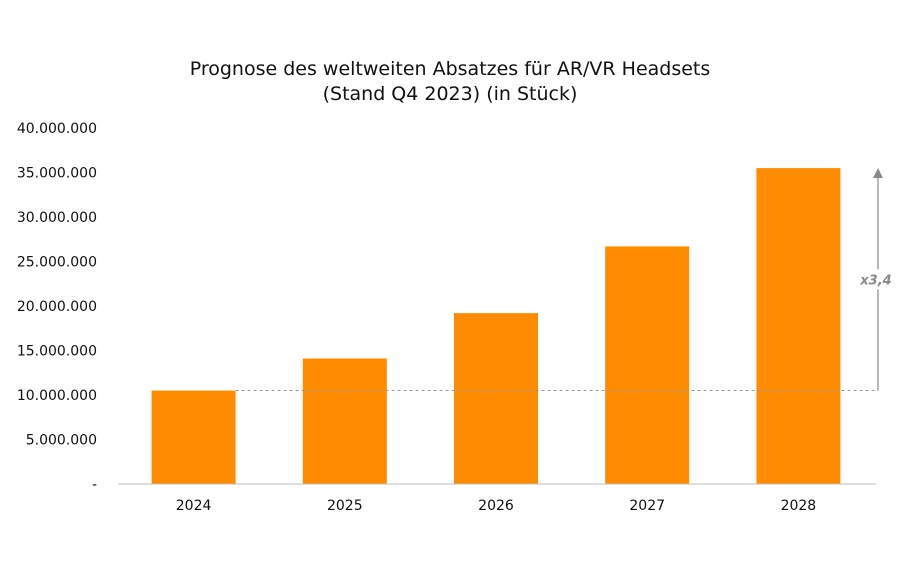 The image size is (900, 580). I want to click on growth-annotation-label: x3,4, so click(875, 280).